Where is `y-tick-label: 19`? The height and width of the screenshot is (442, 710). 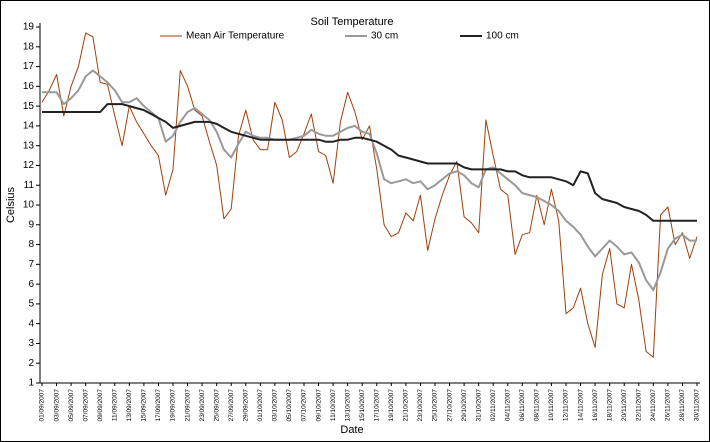
y-tick-label: 19 is located at coordinates (29, 27).